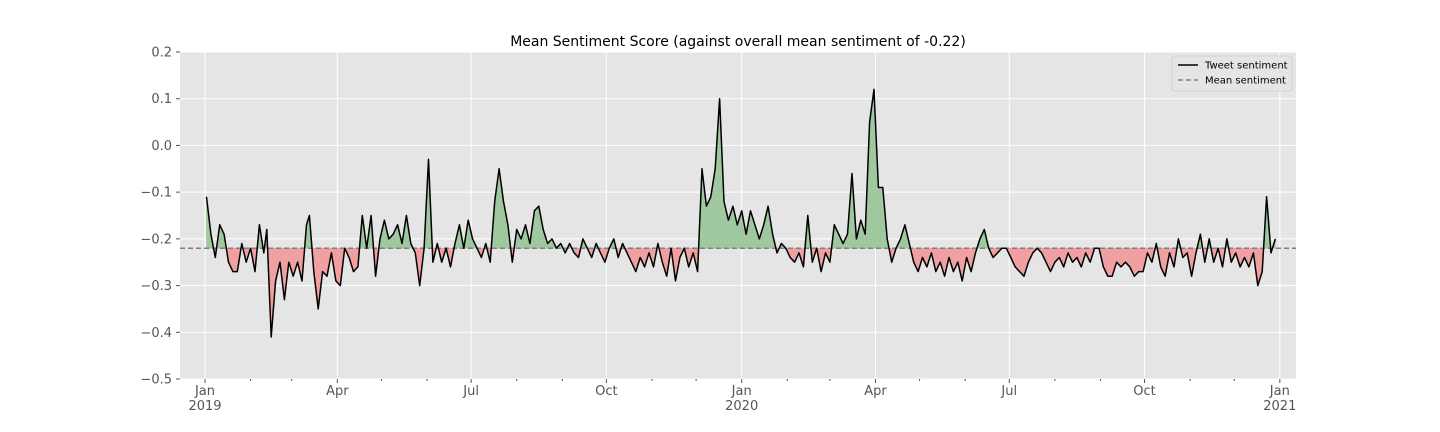 The image size is (1440, 432). Describe the element at coordinates (161, 146) in the screenshot. I see `y-tick-label: 0.0` at that location.